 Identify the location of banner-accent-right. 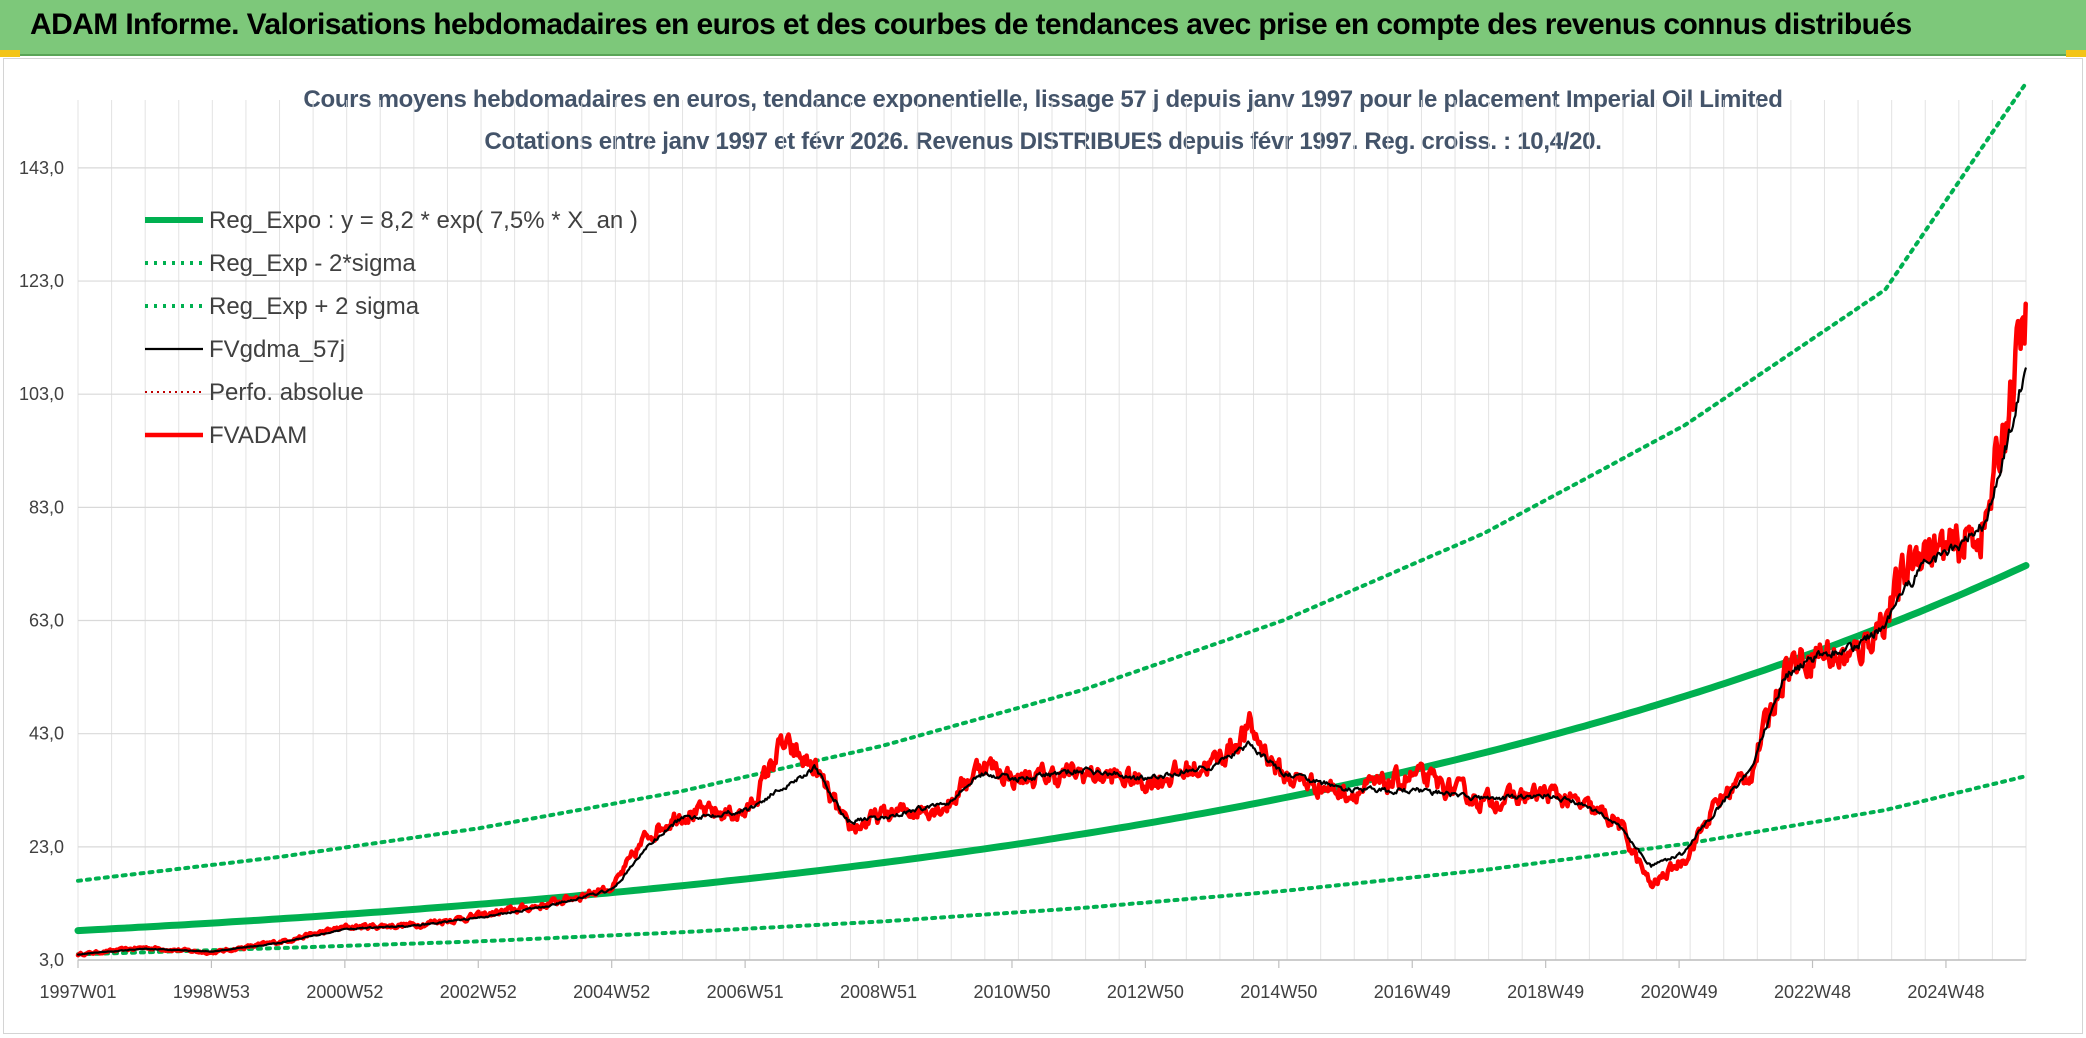
(2076, 53).